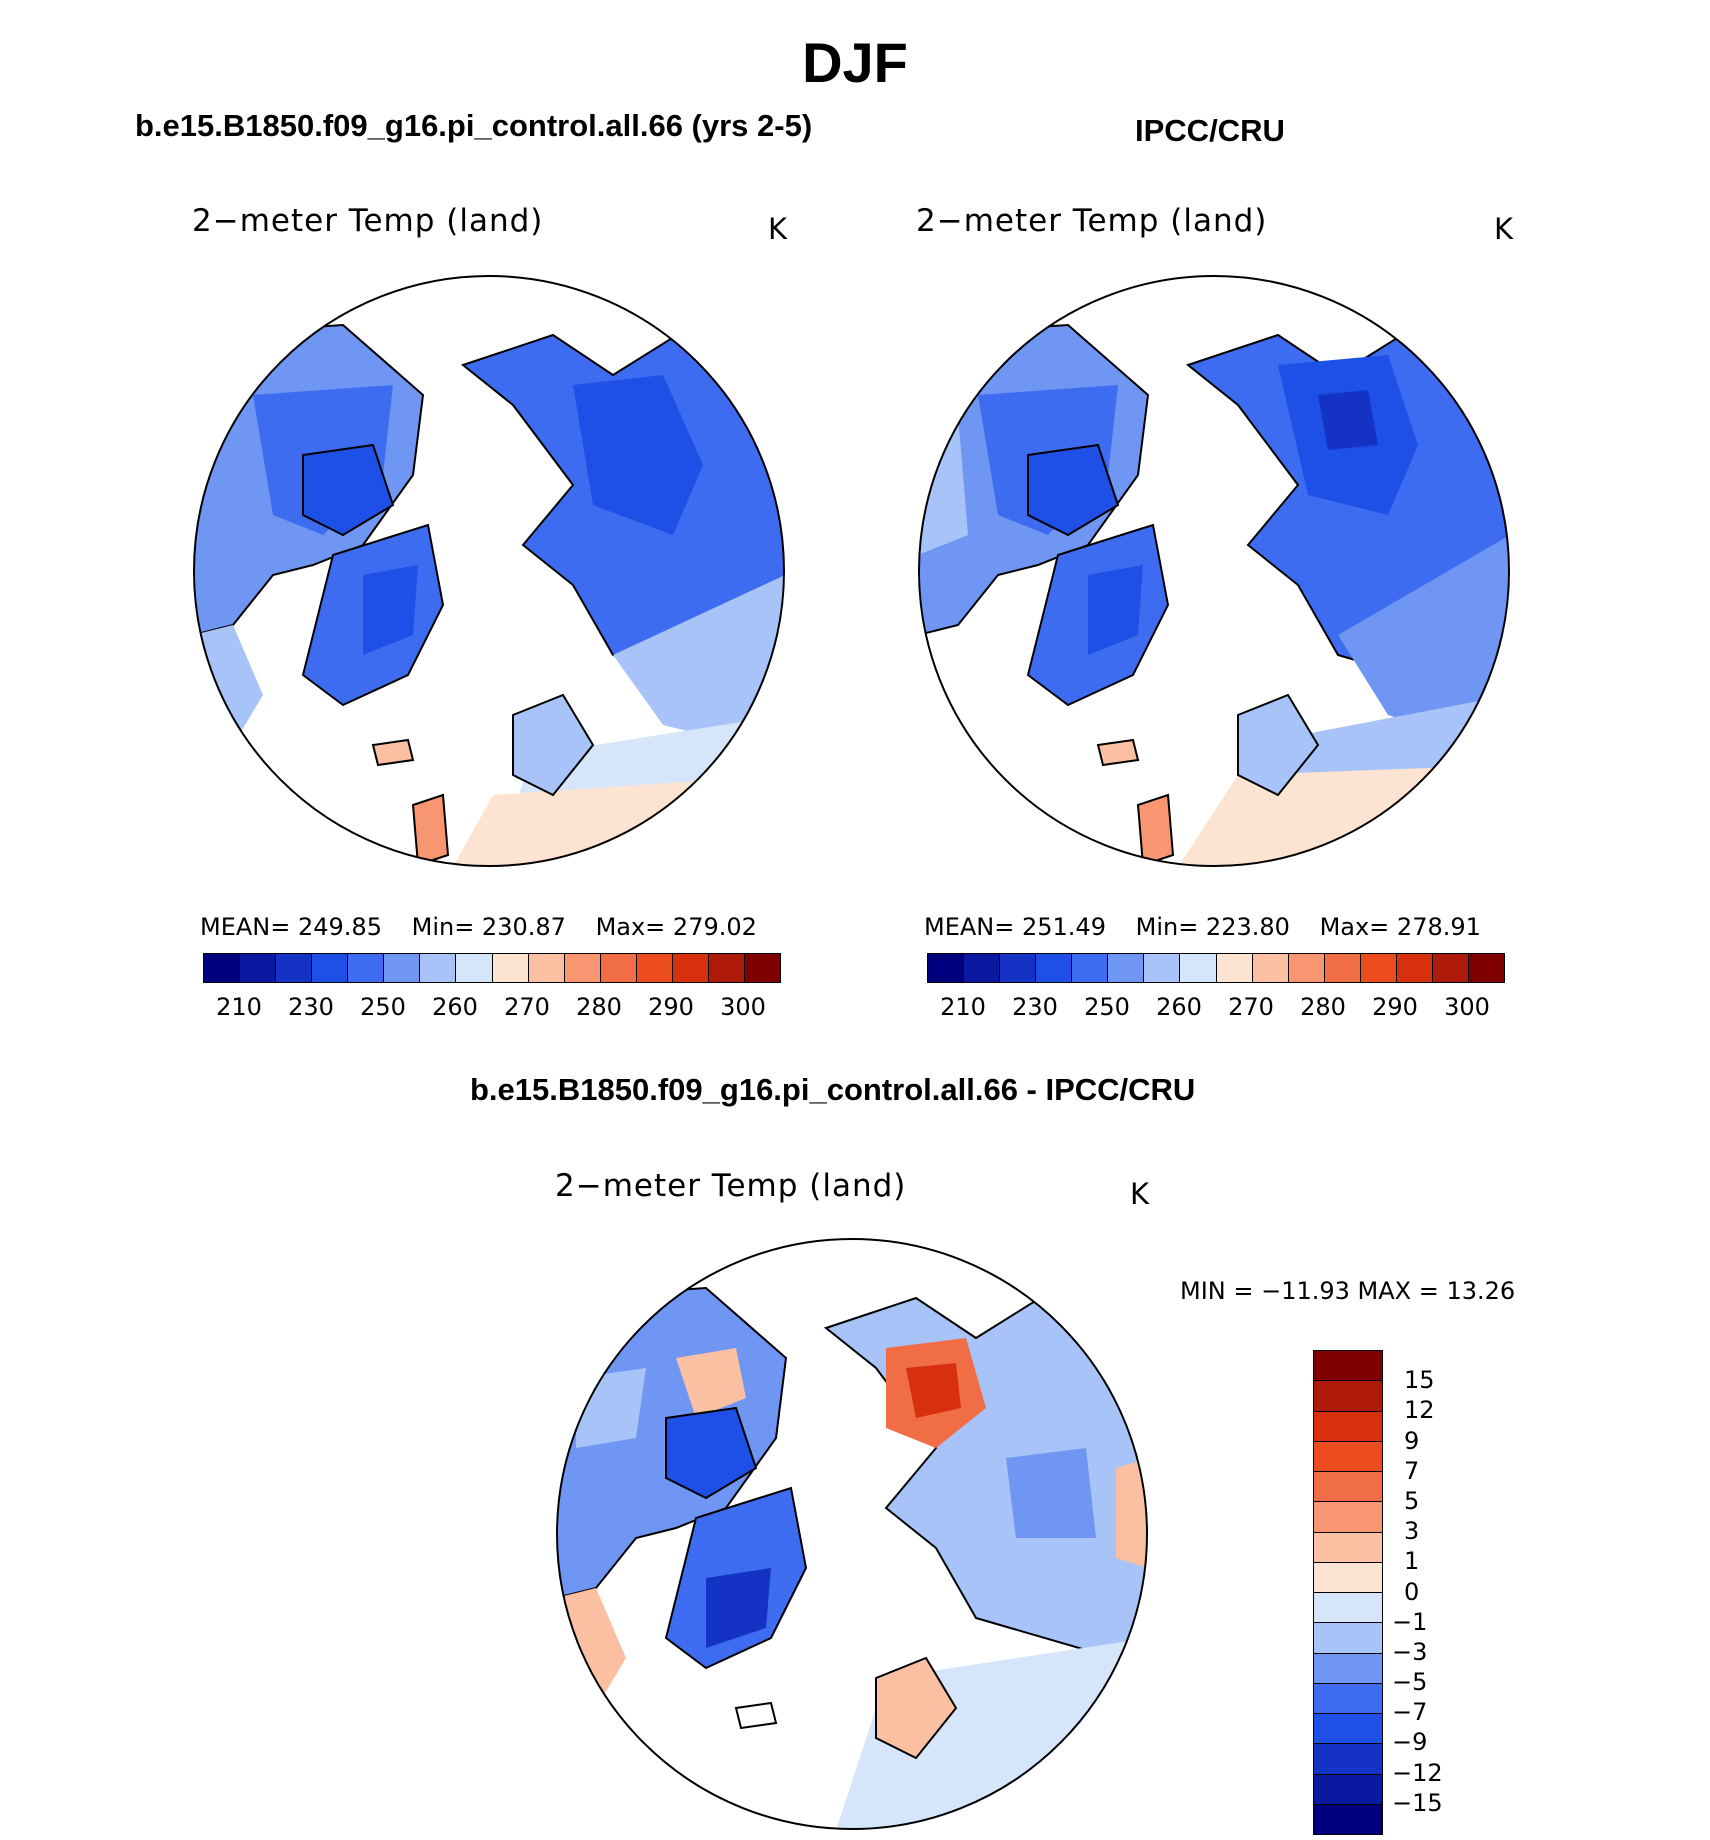  I want to click on panel1-polar-map, so click(489, 571).